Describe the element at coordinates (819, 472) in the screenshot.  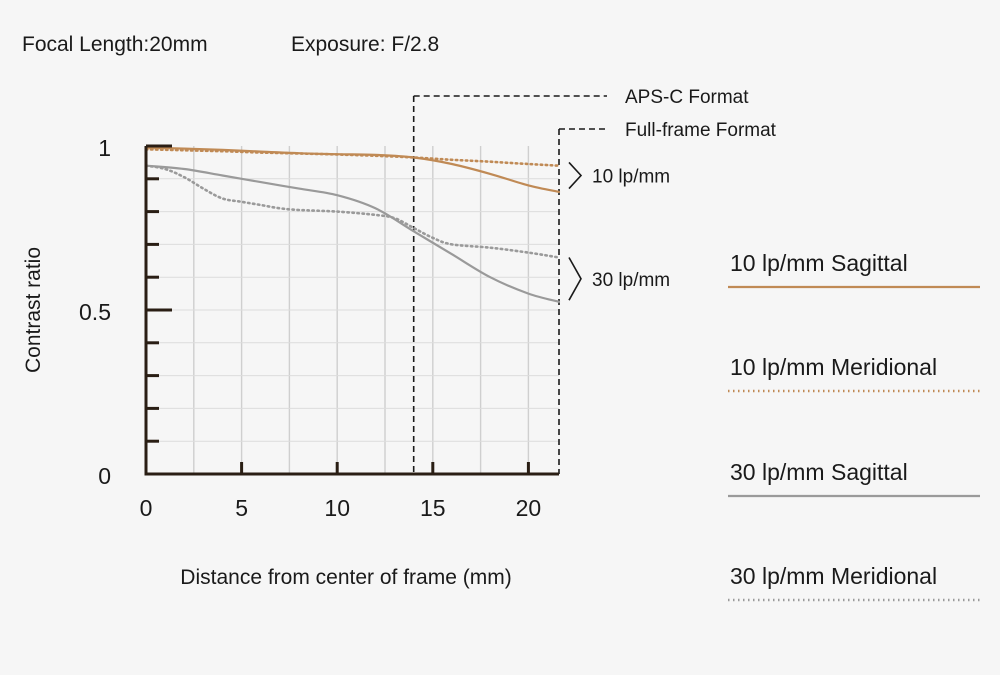
I see `legend-label-2: 30 lp/mm Sagittal` at that location.